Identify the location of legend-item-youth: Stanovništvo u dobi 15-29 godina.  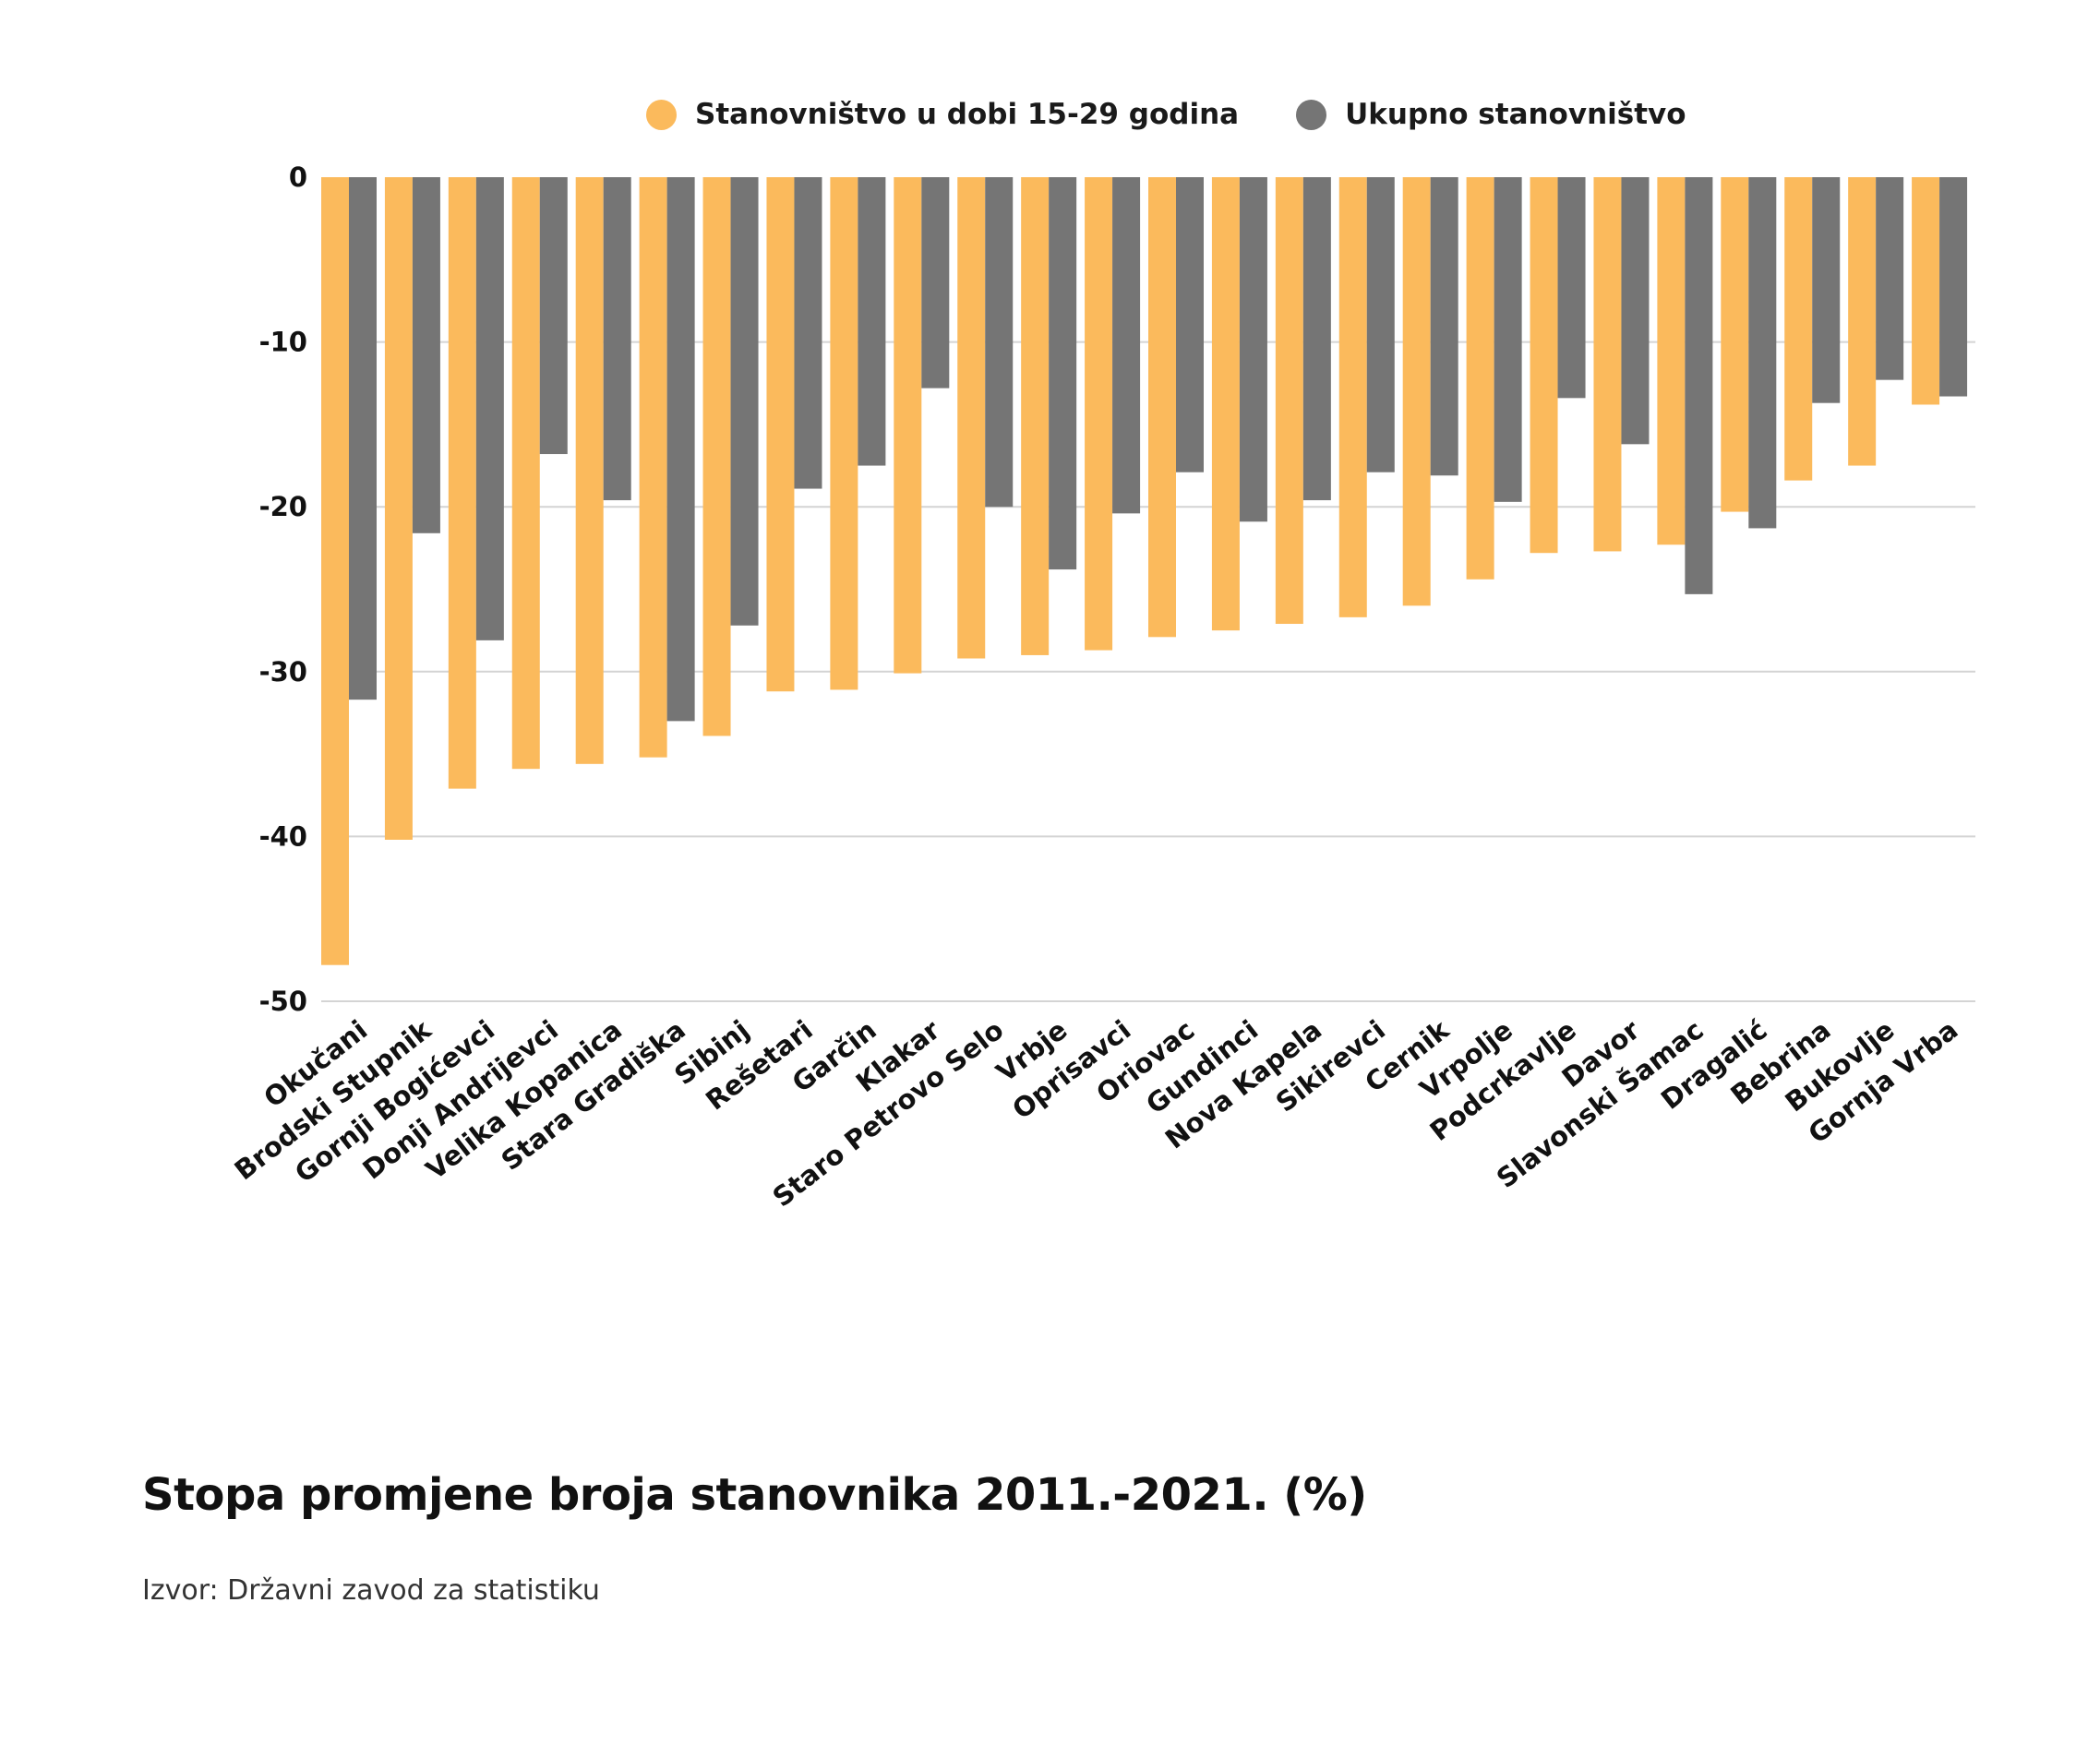
(942, 114).